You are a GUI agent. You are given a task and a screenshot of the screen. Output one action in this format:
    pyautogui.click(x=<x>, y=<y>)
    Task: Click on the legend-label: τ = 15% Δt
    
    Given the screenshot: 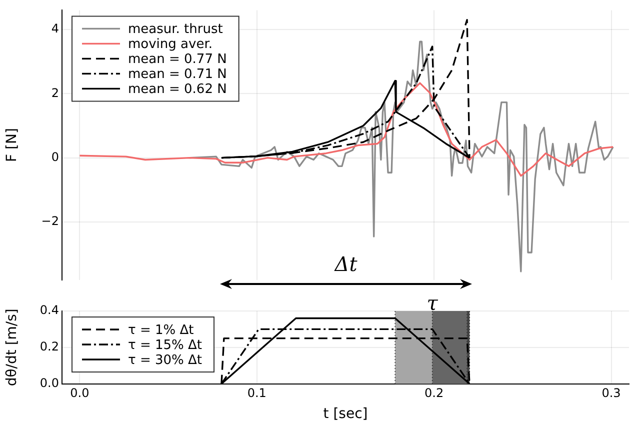 What is the action you would take?
    pyautogui.click(x=165, y=345)
    